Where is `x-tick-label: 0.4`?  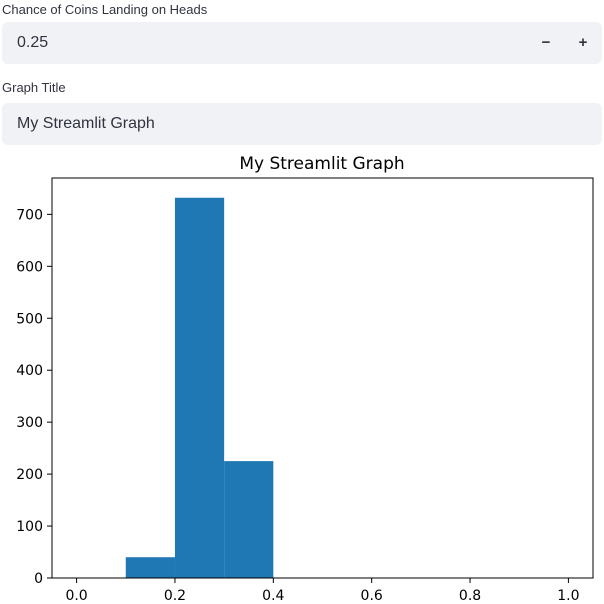 x-tick-label: 0.4 is located at coordinates (273, 596).